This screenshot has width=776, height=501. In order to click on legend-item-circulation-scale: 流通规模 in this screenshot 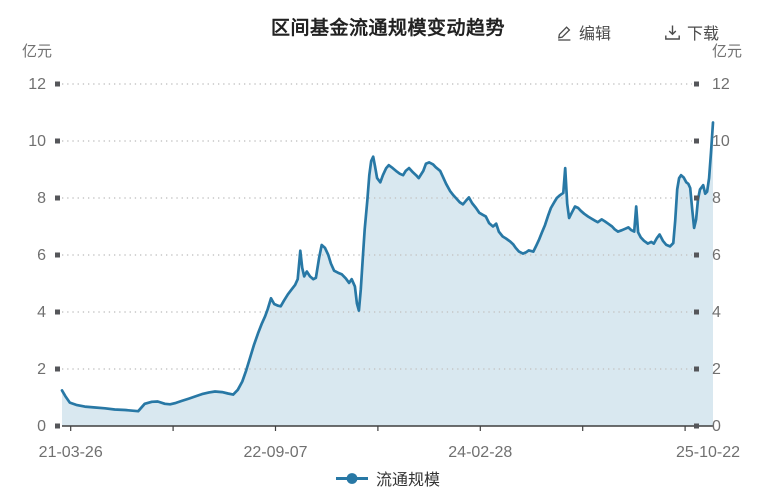, I will do `click(388, 478)`.